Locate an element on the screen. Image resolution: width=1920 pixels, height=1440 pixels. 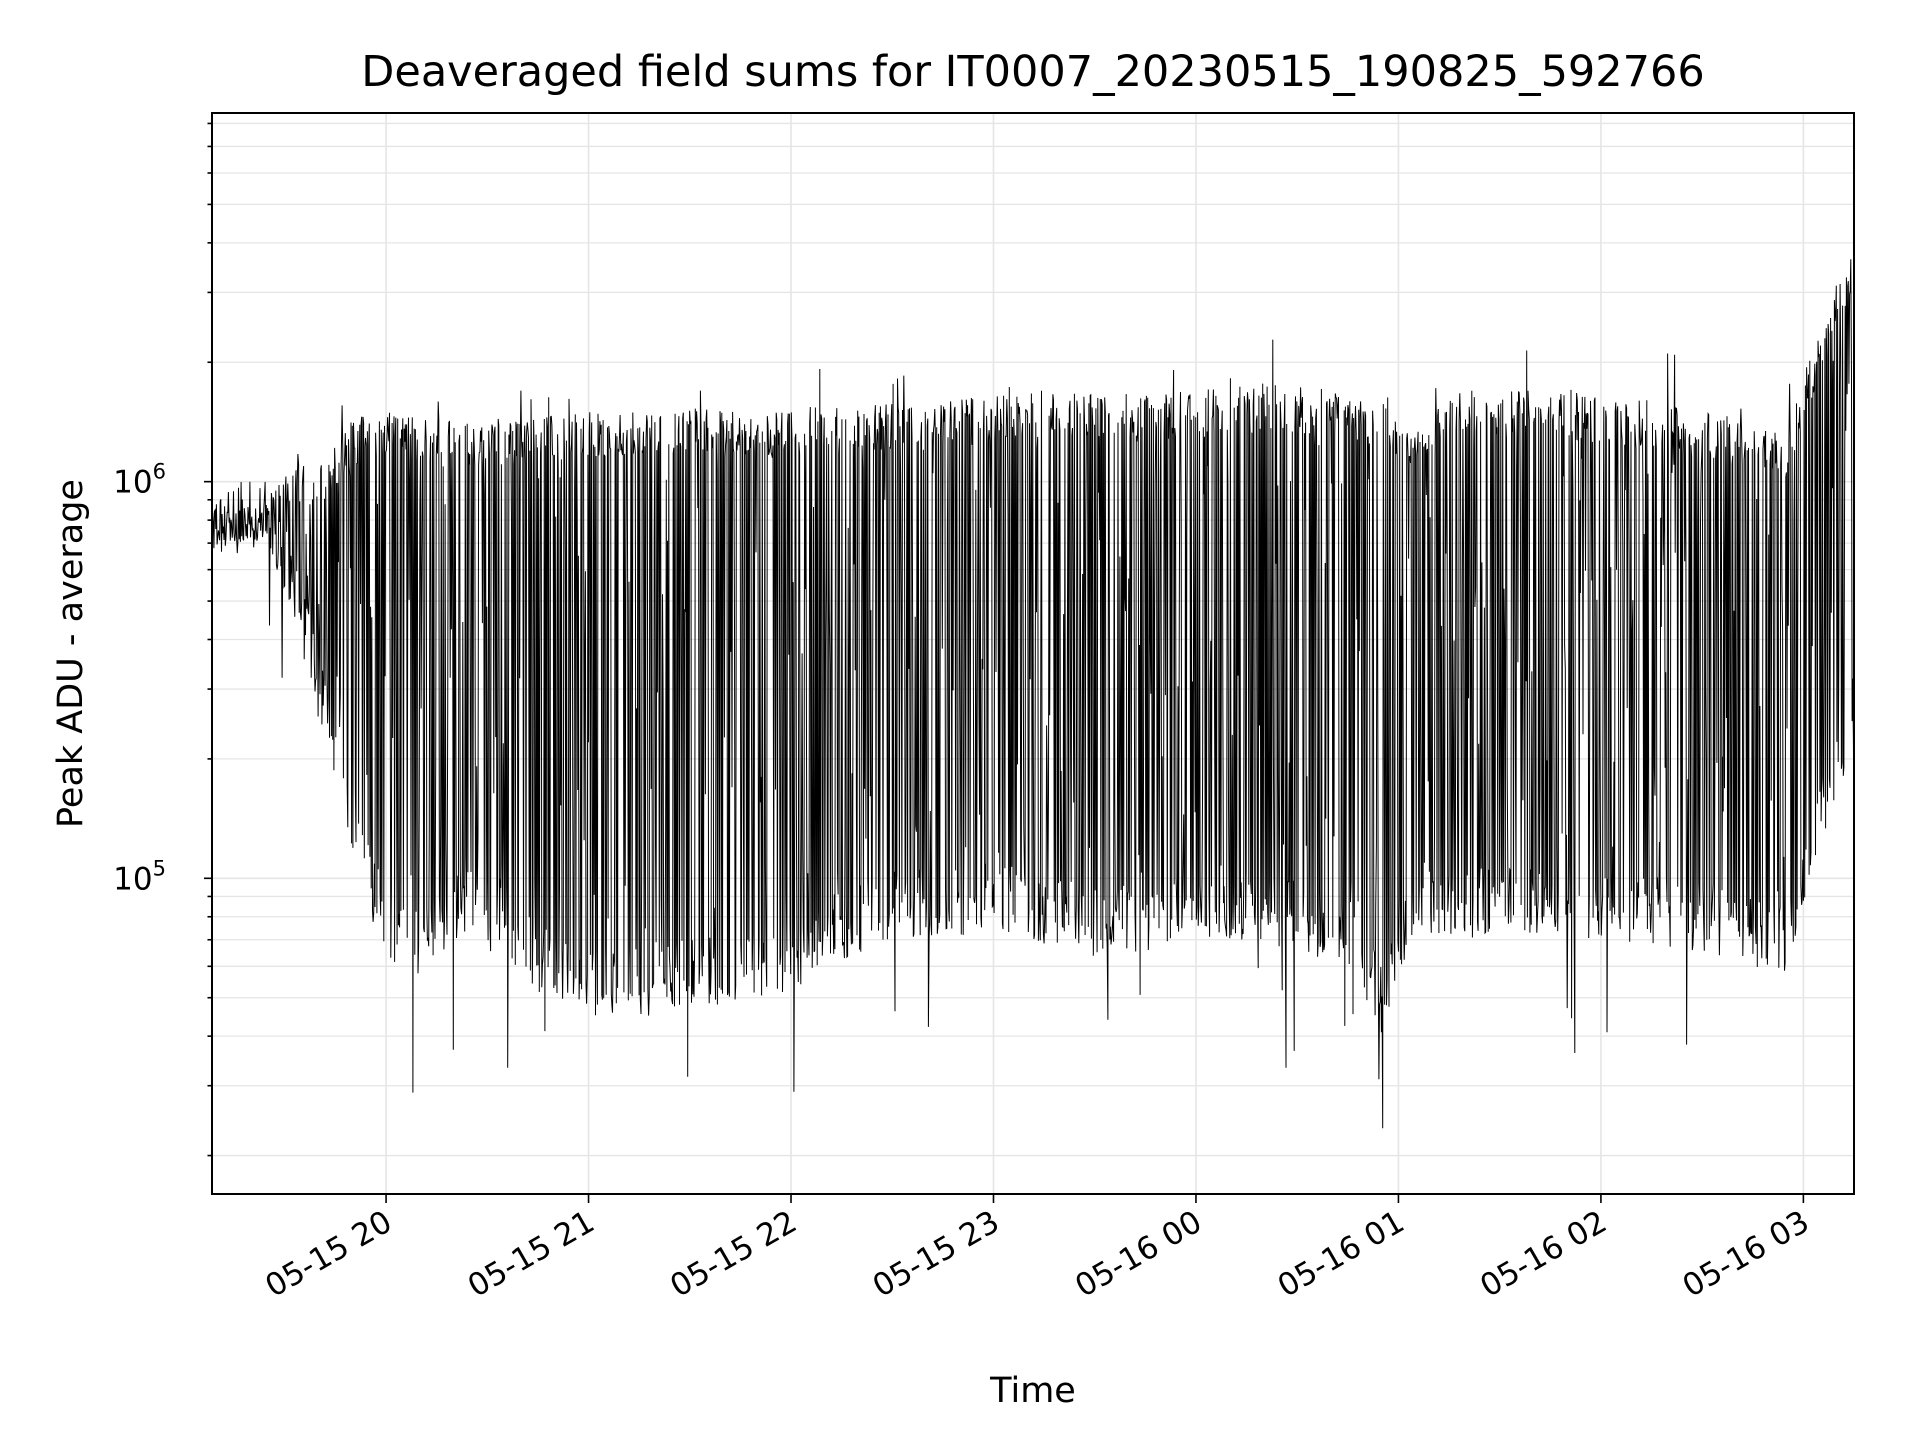
y-axis-label: Peak ADU - average is located at coordinates (71, 653).